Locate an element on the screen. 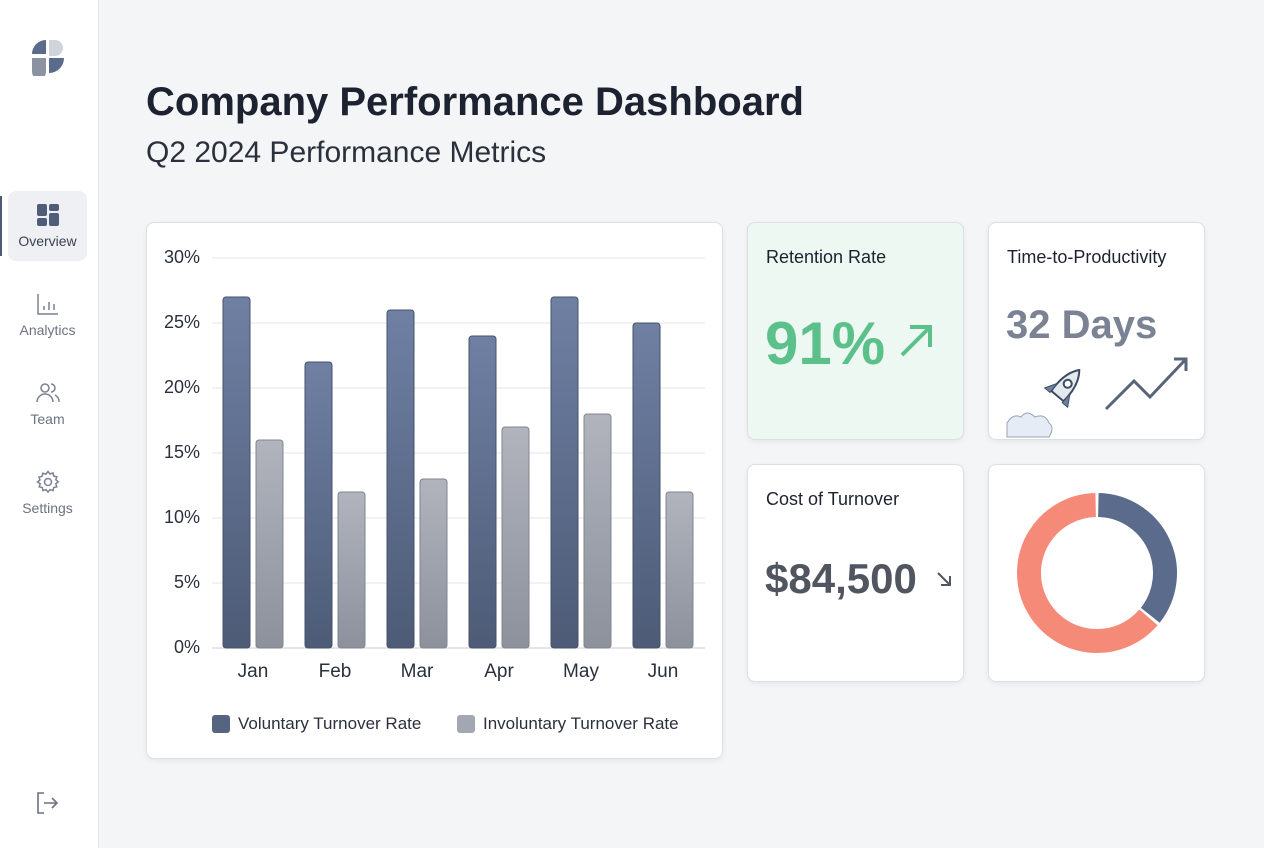 The width and height of the screenshot is (1264, 848). y-tick-label: 20% is located at coordinates (181, 387).